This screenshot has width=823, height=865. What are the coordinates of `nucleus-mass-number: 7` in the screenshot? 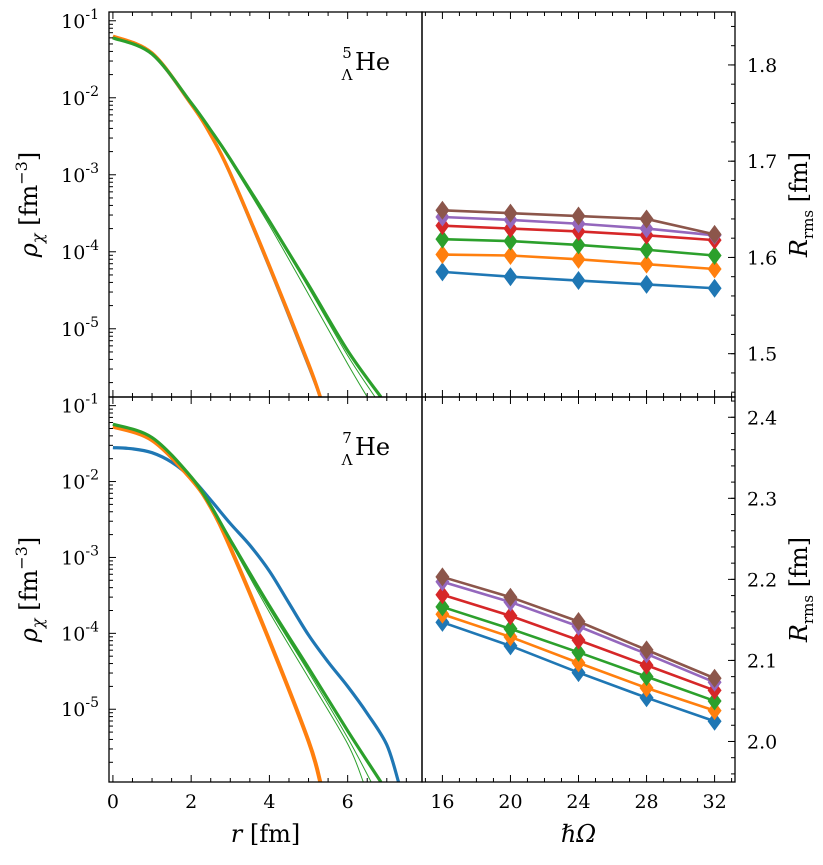 It's located at (347, 438).